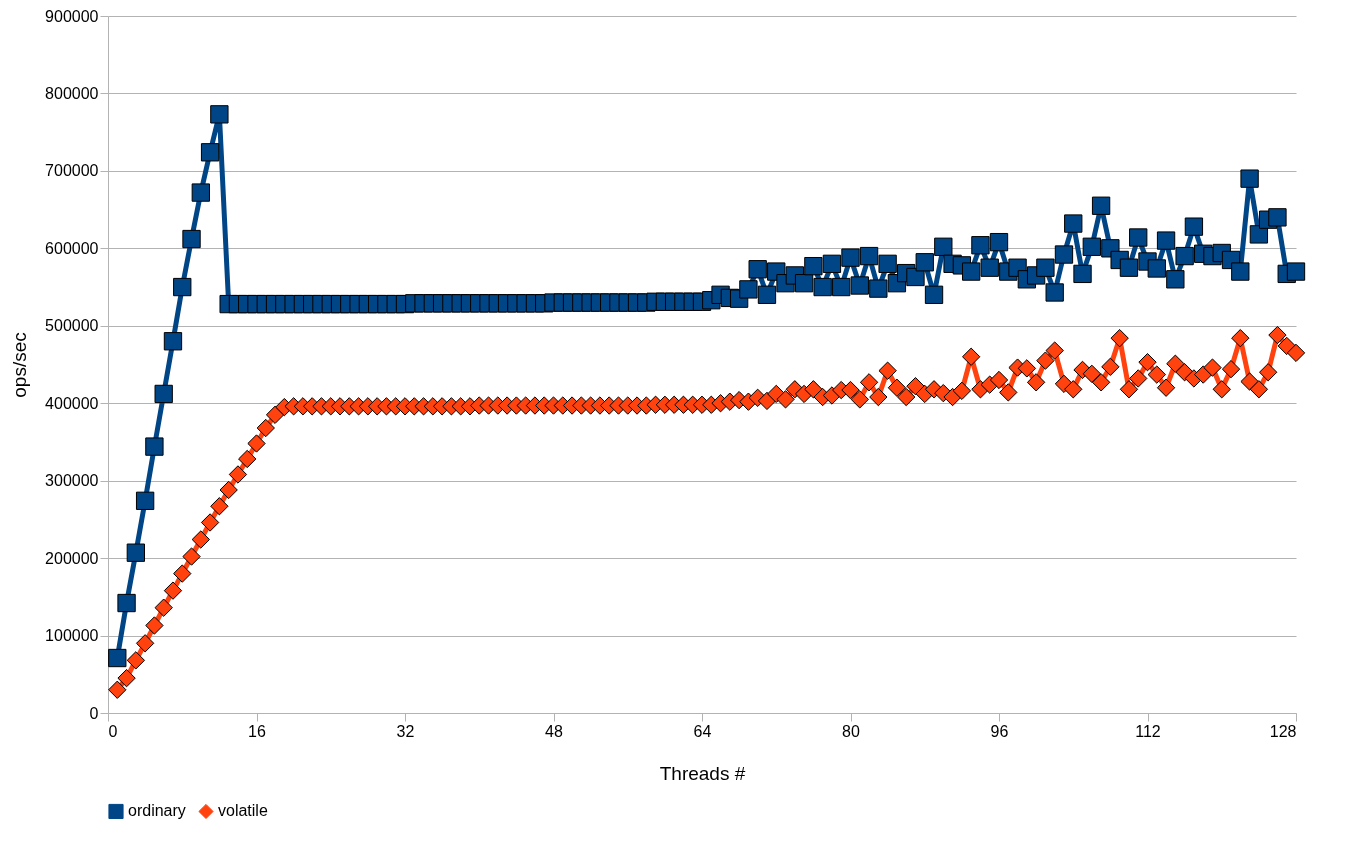  What do you see at coordinates (72, 403) in the screenshot?
I see `y-tick-label: 400000` at bounding box center [72, 403].